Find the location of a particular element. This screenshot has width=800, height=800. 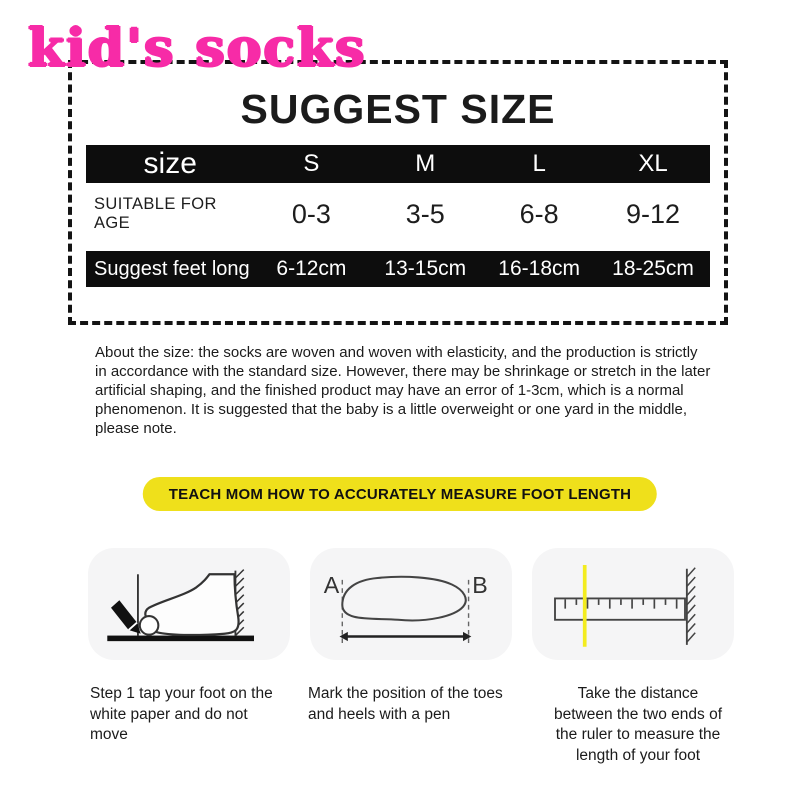

feet-value-xl: 18-25cm is located at coordinates (653, 268).